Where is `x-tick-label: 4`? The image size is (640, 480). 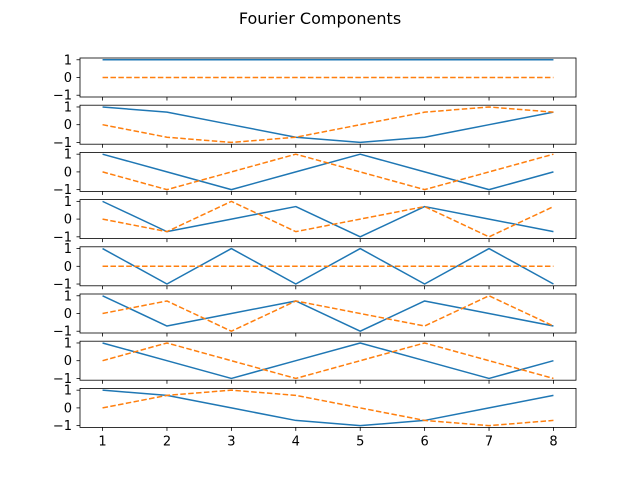 x-tick-label: 4 is located at coordinates (296, 441).